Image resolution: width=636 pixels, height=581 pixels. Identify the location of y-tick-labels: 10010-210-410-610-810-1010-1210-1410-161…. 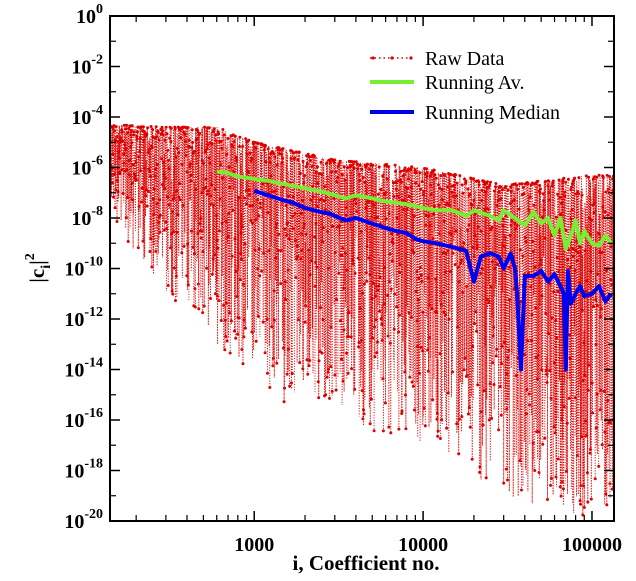
(83, 267).